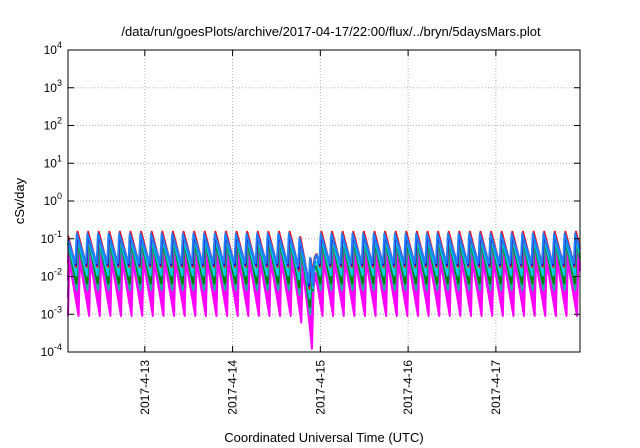  I want to click on x-tick-label: 2017-4-15, so click(320, 387).